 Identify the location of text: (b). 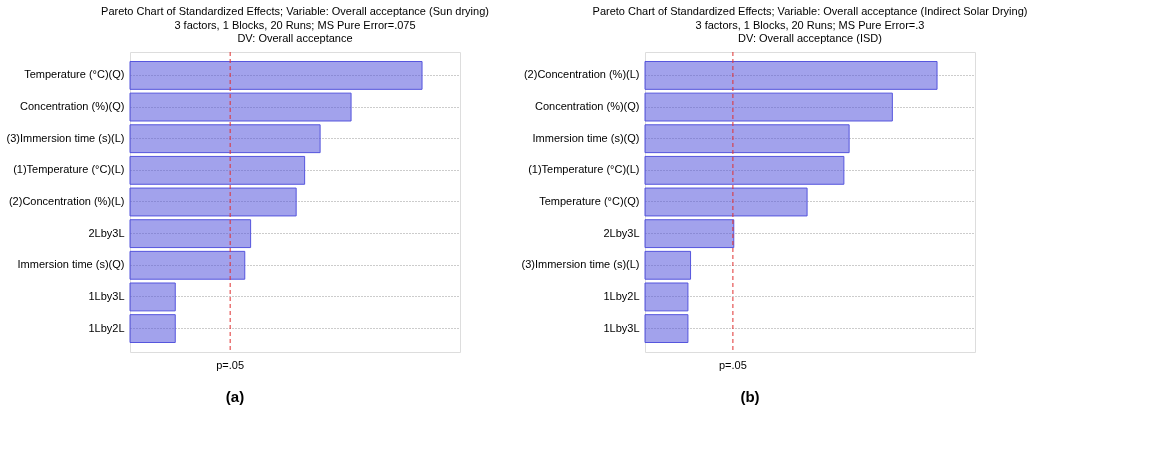
(750, 396).